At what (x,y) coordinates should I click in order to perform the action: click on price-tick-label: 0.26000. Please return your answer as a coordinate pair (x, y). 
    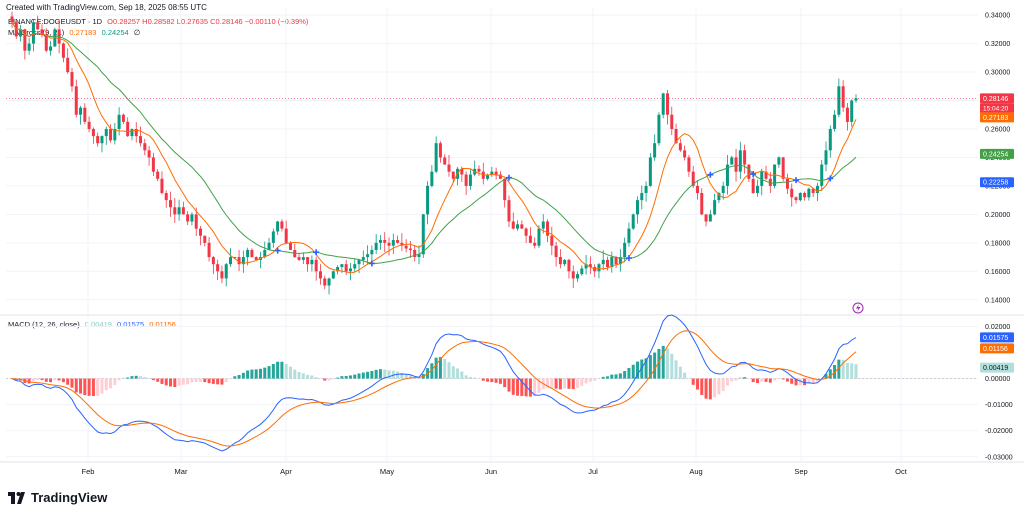
    Looking at the image, I should click on (997, 129).